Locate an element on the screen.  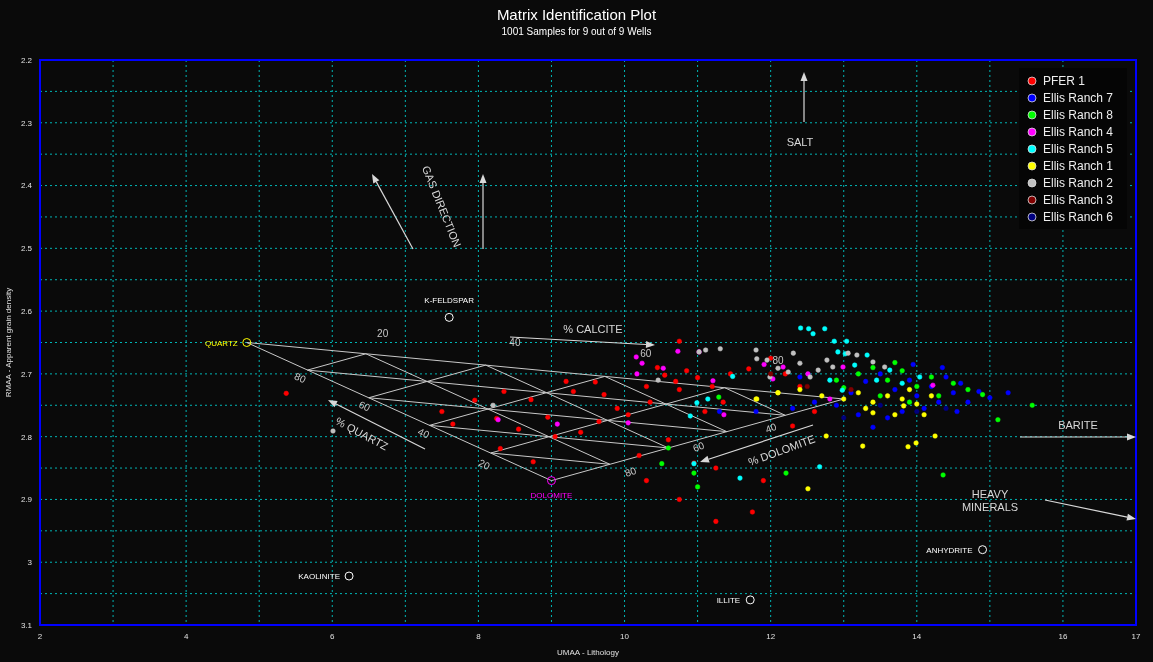
x-tick-label: 14 is located at coordinates (917, 636).